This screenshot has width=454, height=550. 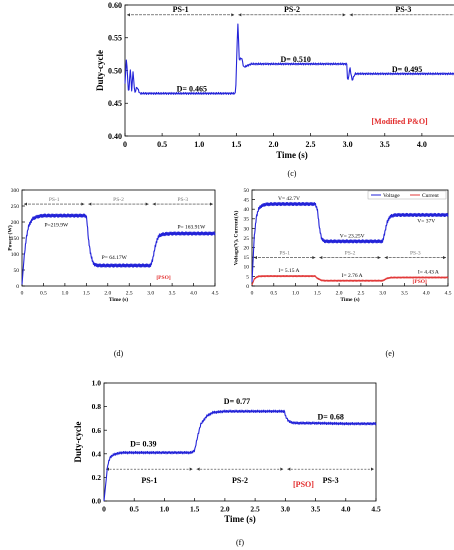 What do you see at coordinates (352, 276) in the screenshot?
I see `data-annotation: I= 2.76 A` at bounding box center [352, 276].